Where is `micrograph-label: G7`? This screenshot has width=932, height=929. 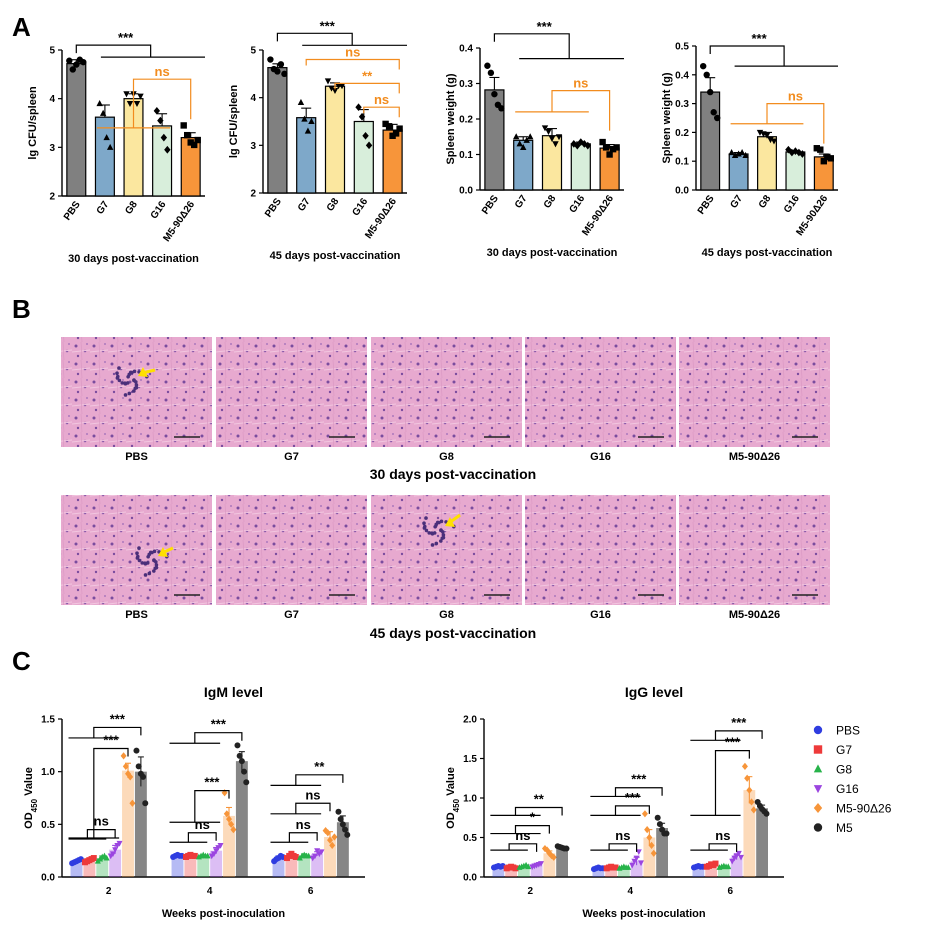 micrograph-label: G7 is located at coordinates (291, 457).